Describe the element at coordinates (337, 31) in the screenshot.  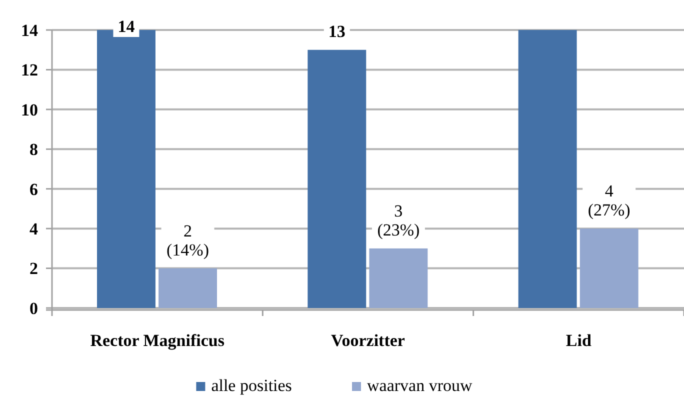
I see `data-label: 13` at that location.